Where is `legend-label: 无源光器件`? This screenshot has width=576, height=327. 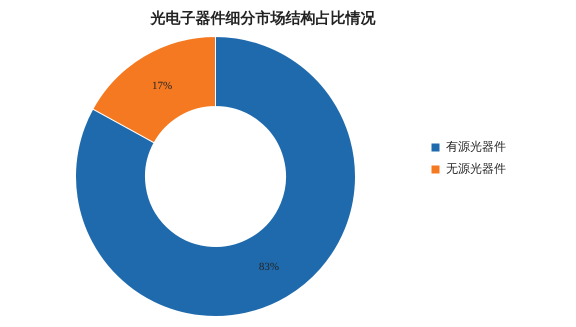
legend-label: 无源光器件 is located at coordinates (476, 169).